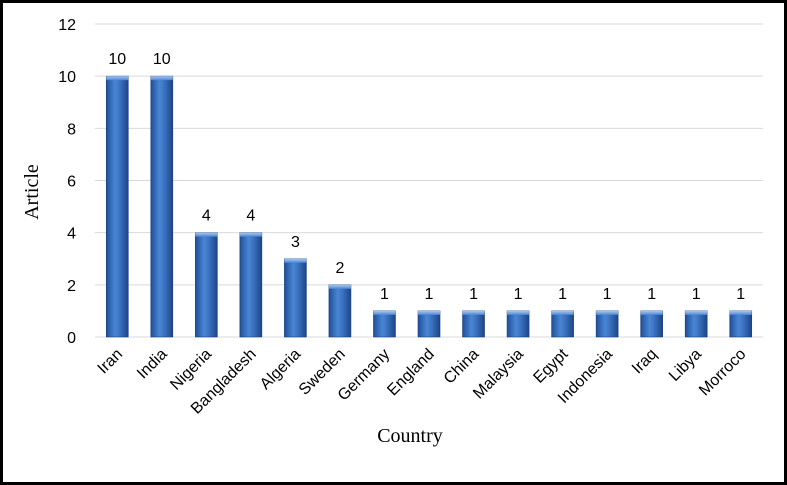 The image size is (787, 485). Describe the element at coordinates (71, 234) in the screenshot. I see `y-tick-label: 4` at that location.